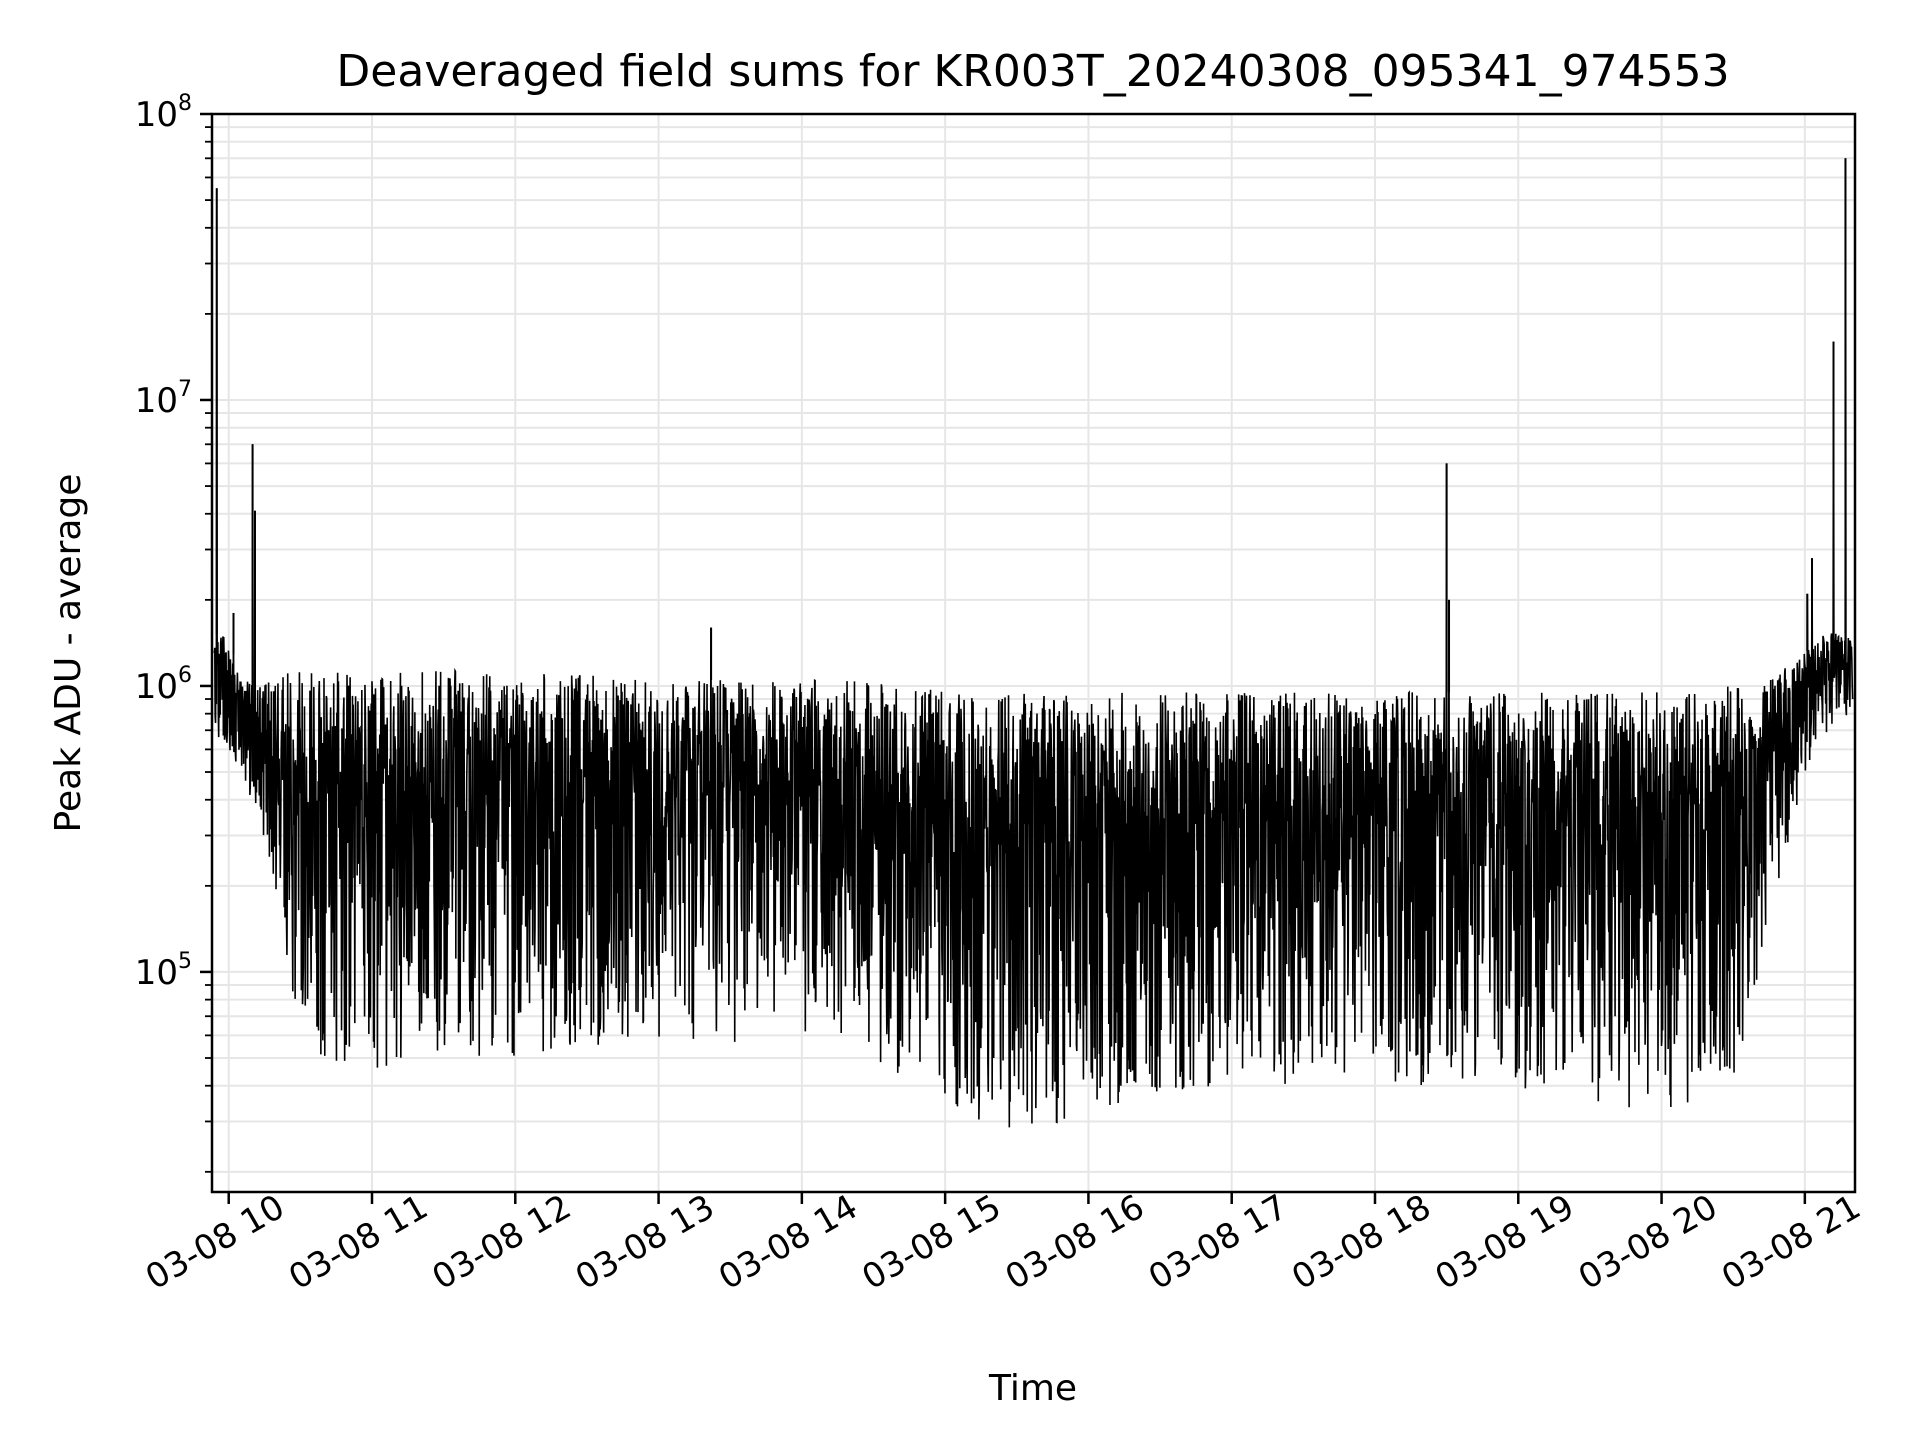  I want to click on y-axis-label: Peak ADU - average, so click(68, 653).